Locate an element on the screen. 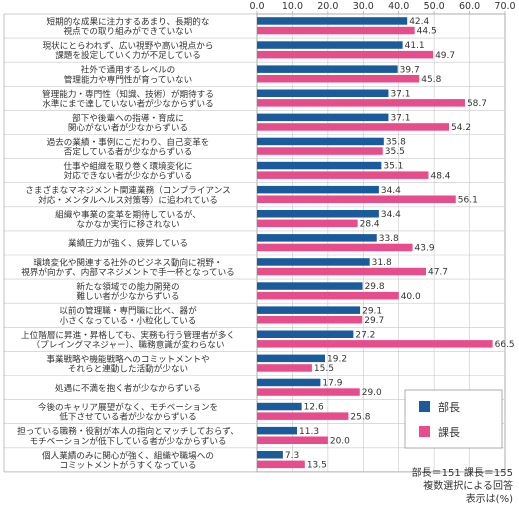 The width and height of the screenshot is (519, 505). data-label: 13.5 is located at coordinates (317, 466).